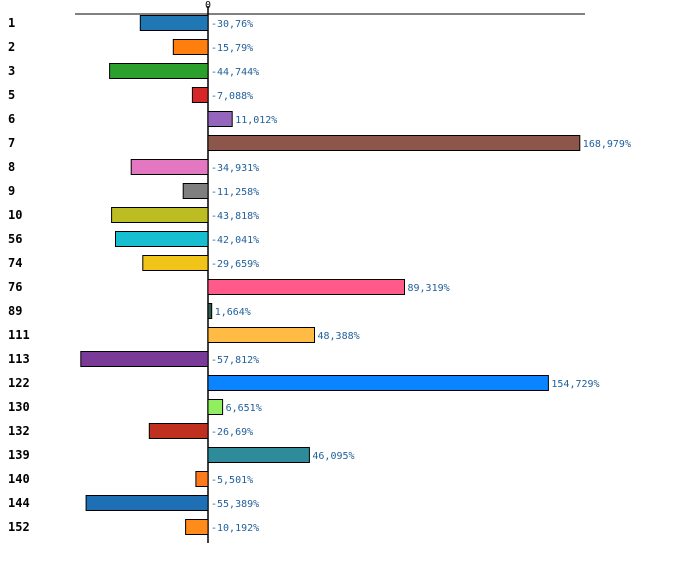  I want to click on value-label-144: -55,389%, so click(235, 504).